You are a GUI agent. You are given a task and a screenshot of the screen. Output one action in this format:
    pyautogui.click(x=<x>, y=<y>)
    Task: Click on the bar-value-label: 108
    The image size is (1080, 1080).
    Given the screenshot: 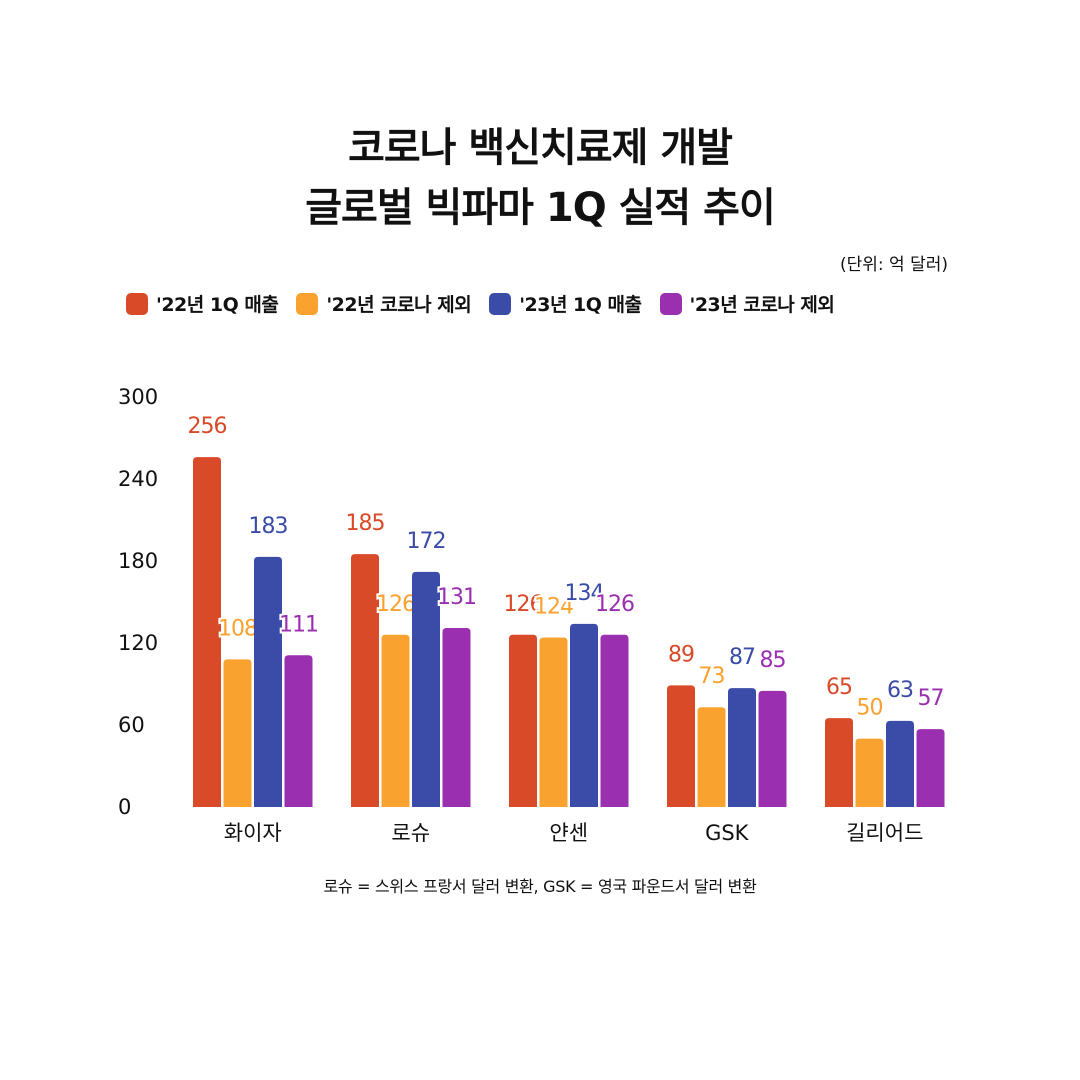 What is the action you would take?
    pyautogui.click(x=237, y=628)
    